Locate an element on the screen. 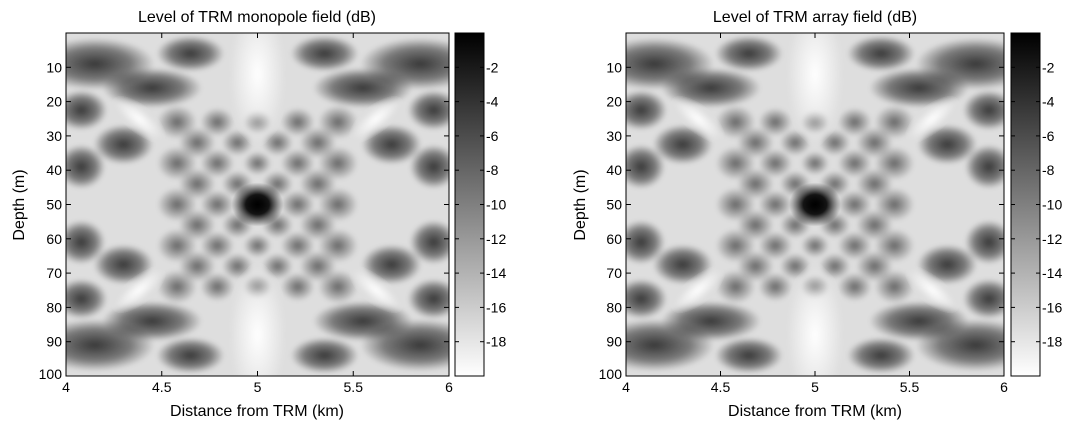 This screenshot has height=423, width=1070. y-tick-label: 100 is located at coordinates (611, 374).